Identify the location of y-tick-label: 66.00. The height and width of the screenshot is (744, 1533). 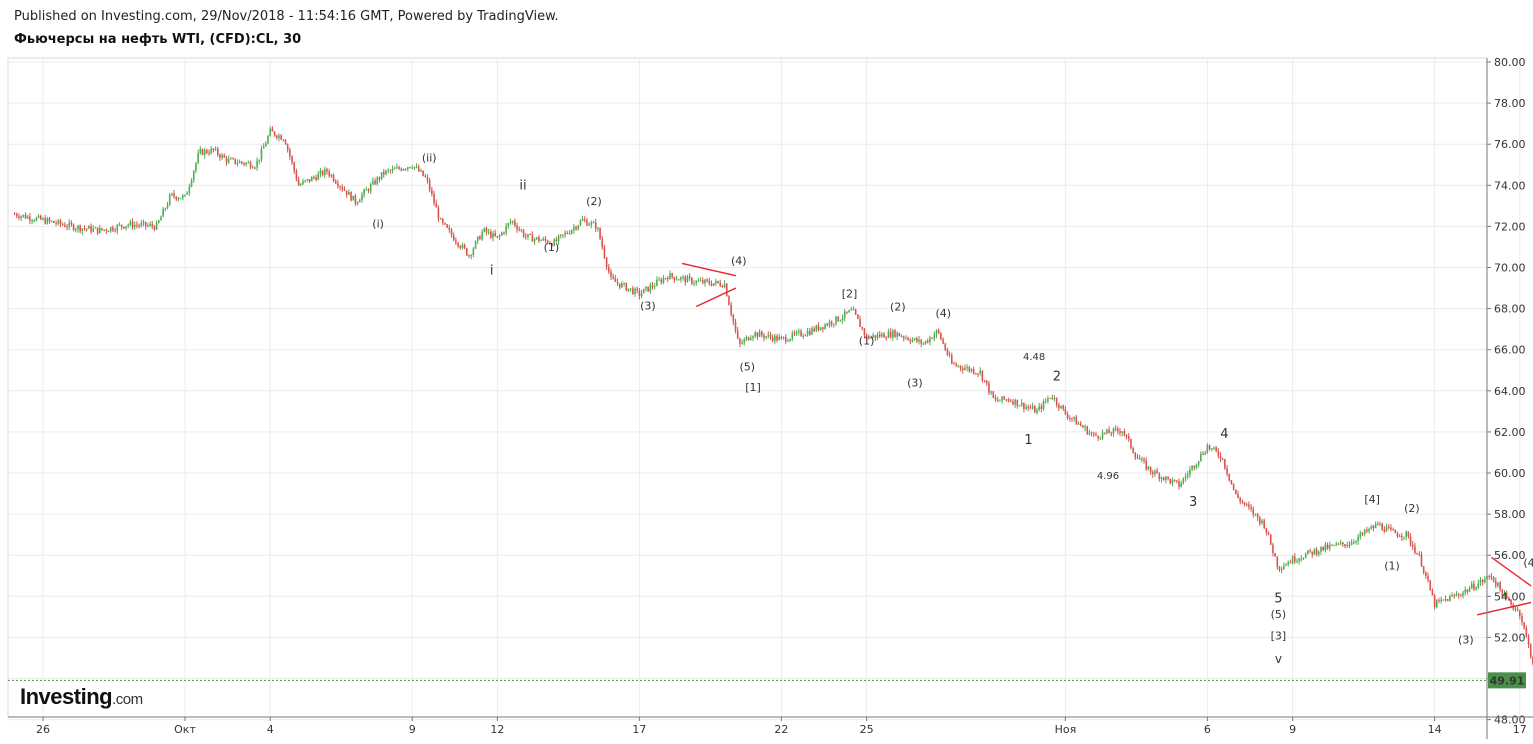
(1510, 350).